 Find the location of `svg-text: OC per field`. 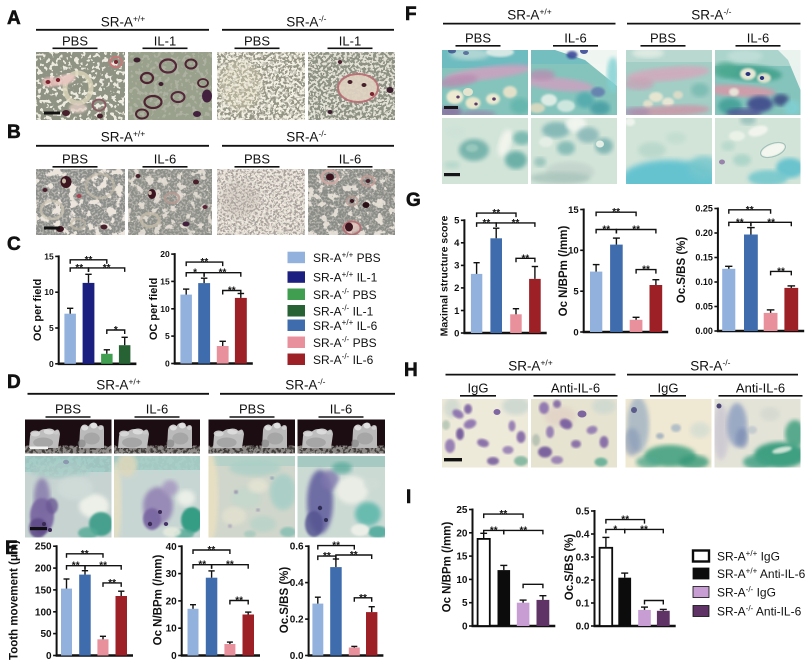

svg-text: OC per field is located at coordinates (38, 310).